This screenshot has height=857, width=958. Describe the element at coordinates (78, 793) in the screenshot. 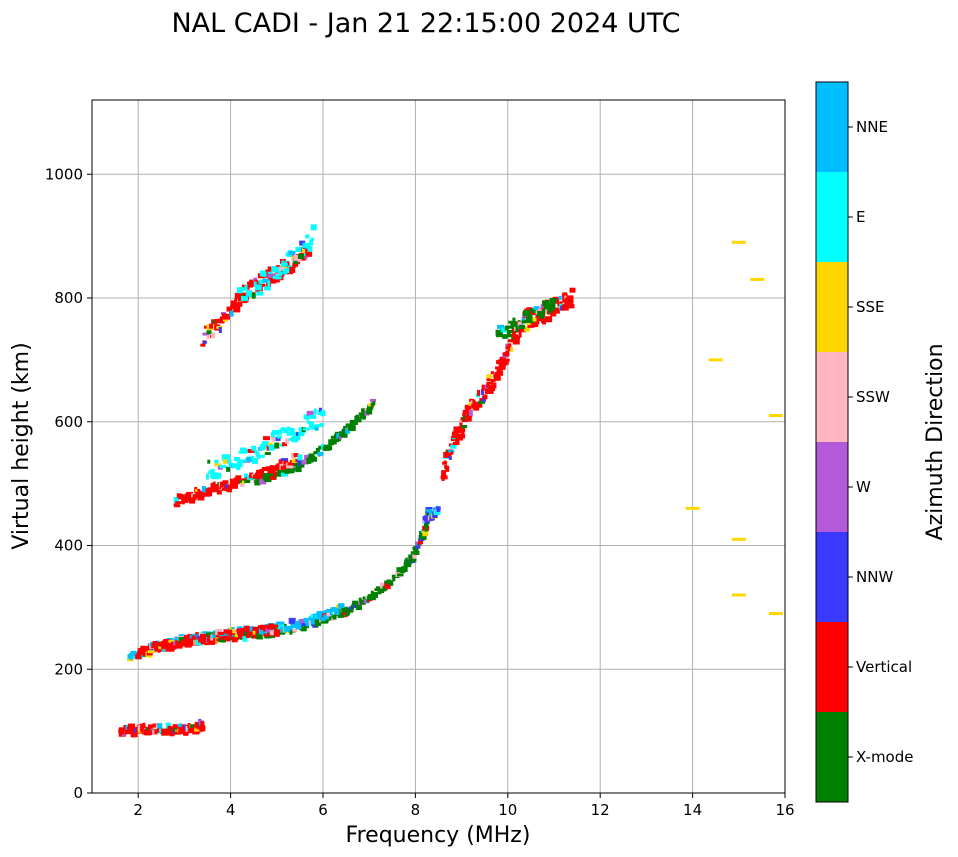

I see `y-tick-label: 0` at that location.